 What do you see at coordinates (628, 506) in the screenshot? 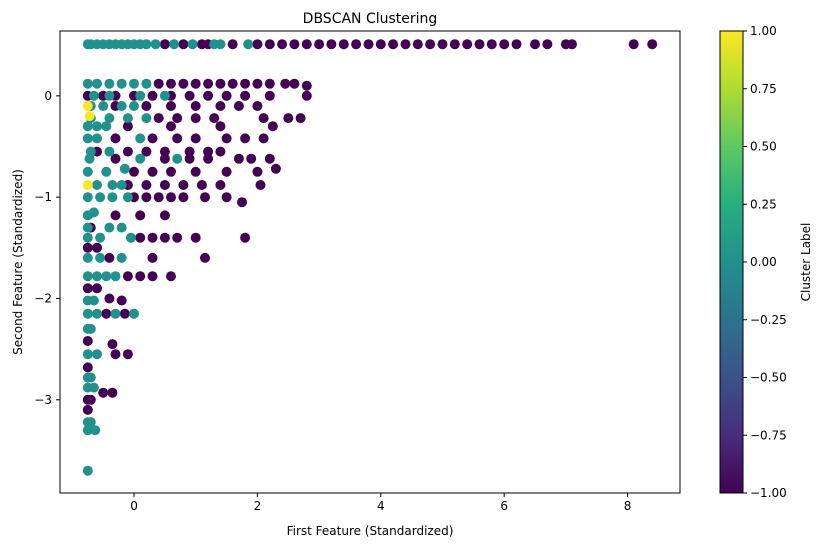
I see `x-tick-label: 8` at bounding box center [628, 506].